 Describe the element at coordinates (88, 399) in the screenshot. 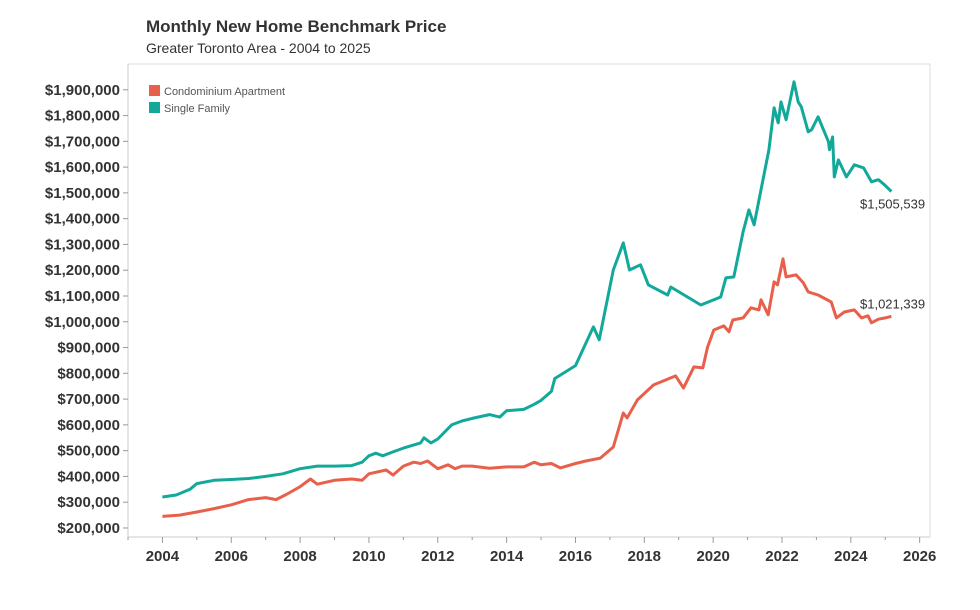

I see `y-tick-label: $700,000` at that location.